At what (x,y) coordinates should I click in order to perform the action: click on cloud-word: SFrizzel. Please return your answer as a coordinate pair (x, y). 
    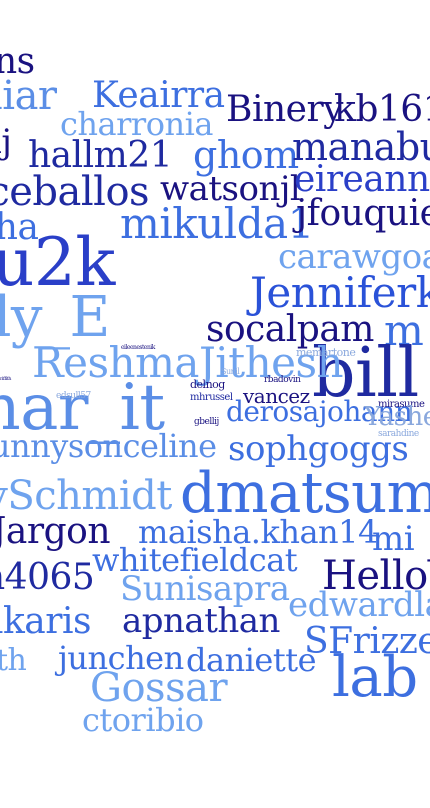
    Looking at the image, I should click on (367, 641).